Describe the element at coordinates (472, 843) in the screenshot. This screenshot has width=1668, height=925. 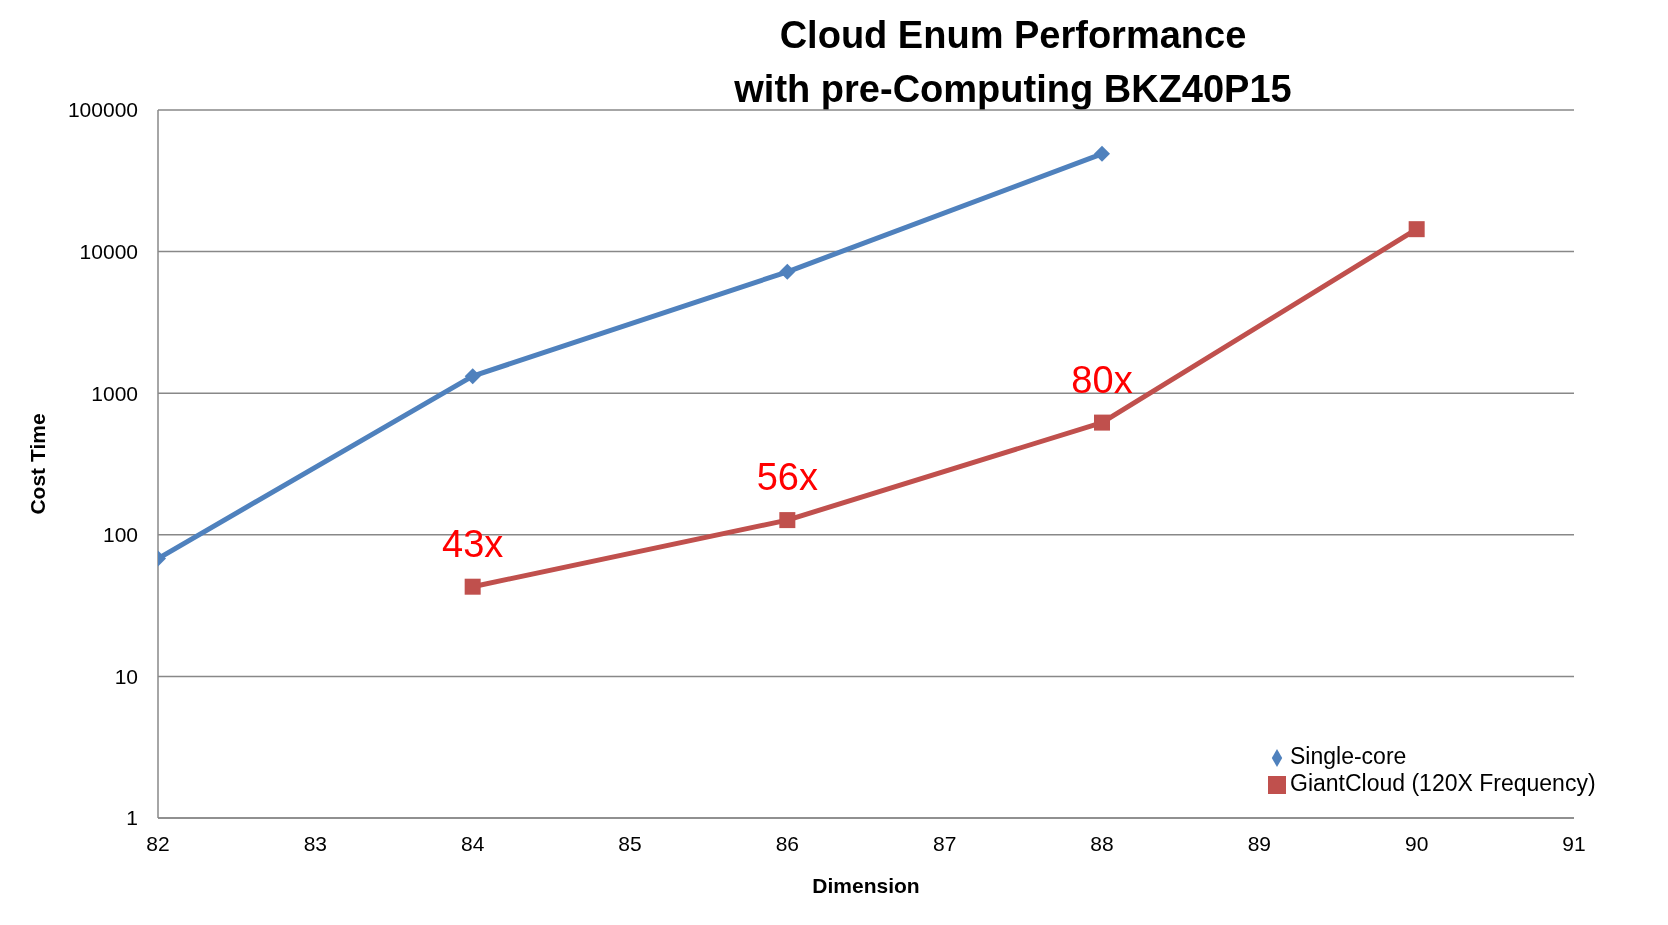
I see `x-tick-label: 84` at that location.